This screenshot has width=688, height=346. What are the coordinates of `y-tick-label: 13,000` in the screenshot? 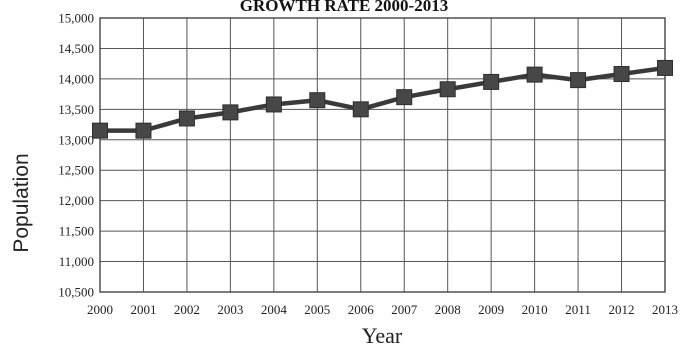 It's located at (76, 139).